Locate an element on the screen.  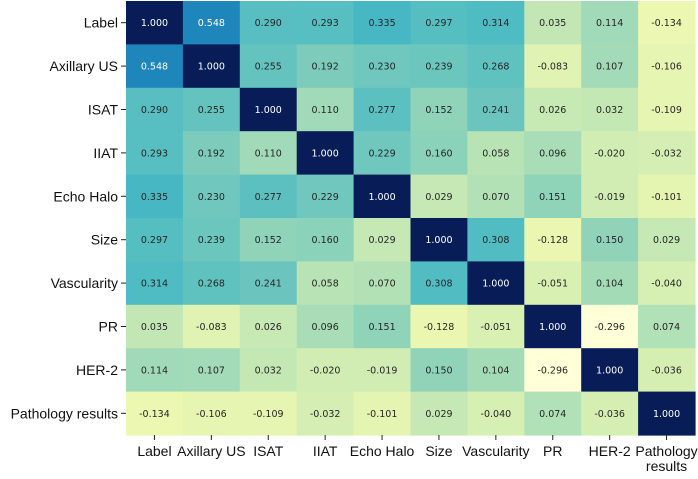
cell-value-r9-c0: -0.134 is located at coordinates (154, 414).